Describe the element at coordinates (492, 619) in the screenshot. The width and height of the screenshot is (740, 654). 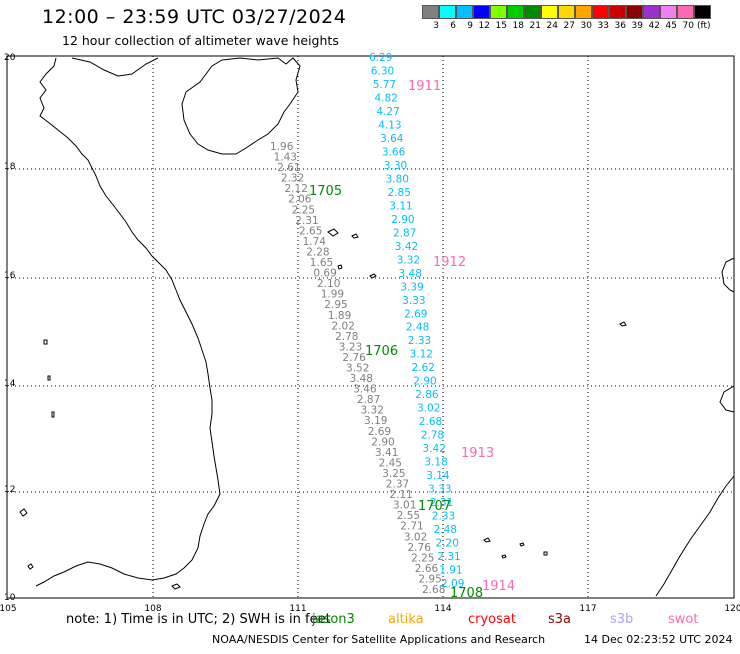
I see `satellite-label: cryosat` at that location.